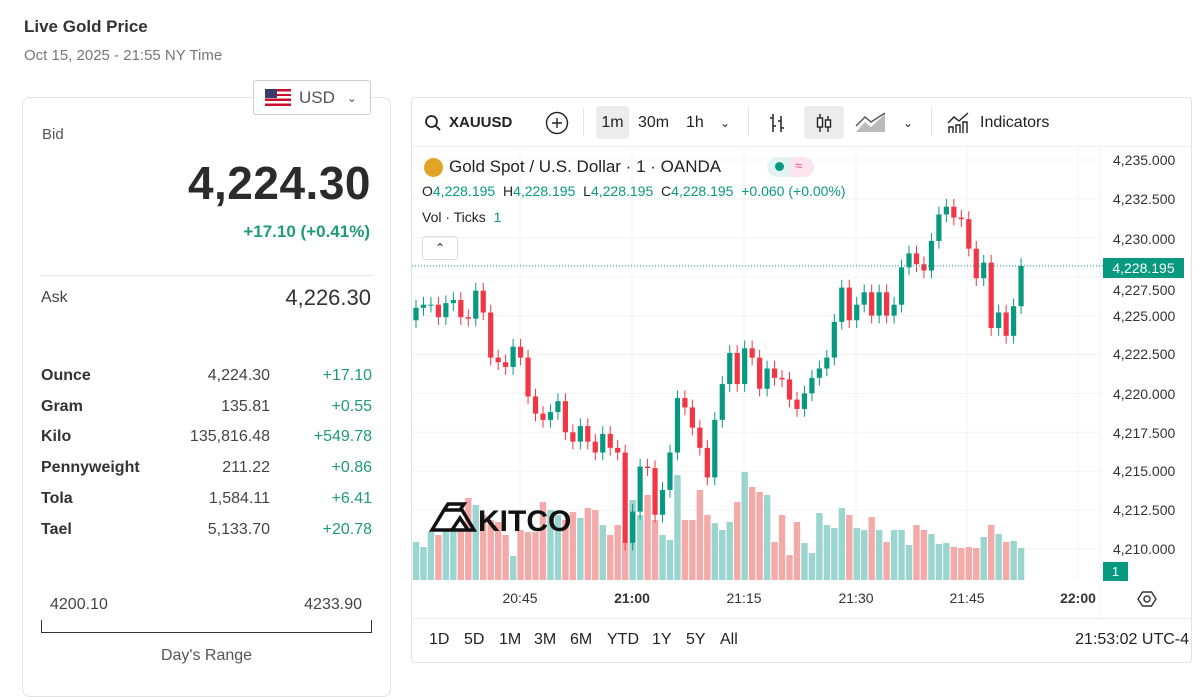 The height and width of the screenshot is (697, 1200). I want to click on kitco-logo: KITCO, so click(499, 520).